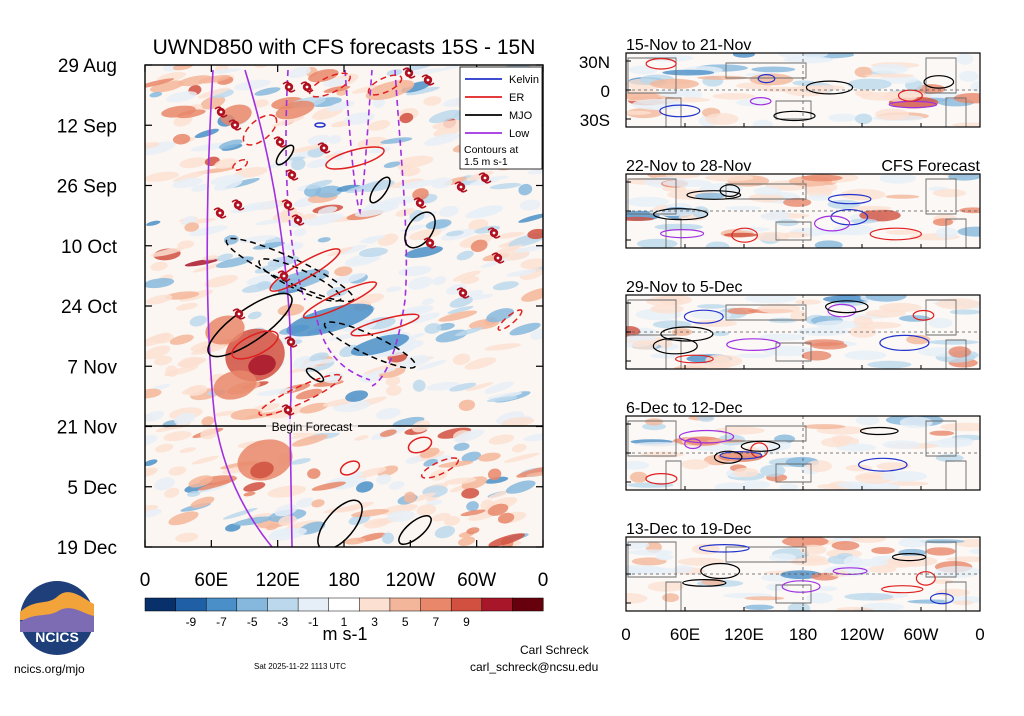 The width and height of the screenshot is (1024, 716). What do you see at coordinates (344, 47) in the screenshot?
I see `main-title: UWND850 with CFS forecasts 15S - 15N` at bounding box center [344, 47].